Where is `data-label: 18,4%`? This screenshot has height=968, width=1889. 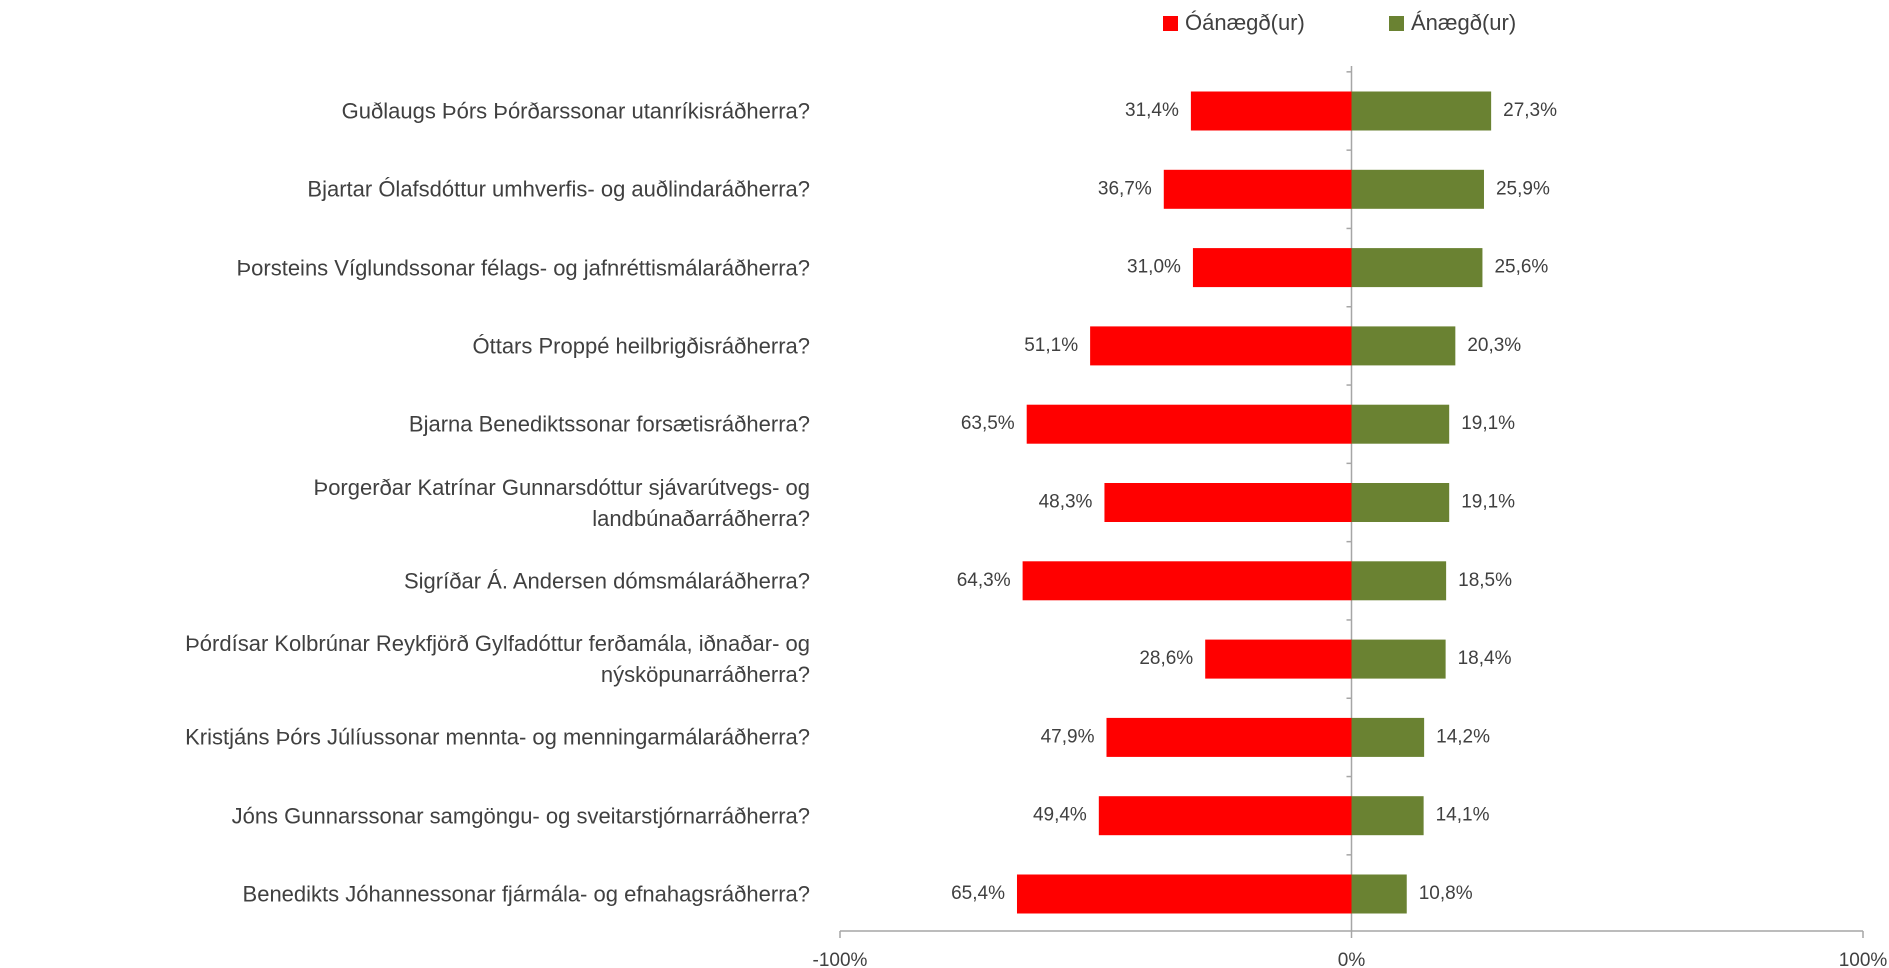 data-label: 18,4% is located at coordinates (1485, 658).